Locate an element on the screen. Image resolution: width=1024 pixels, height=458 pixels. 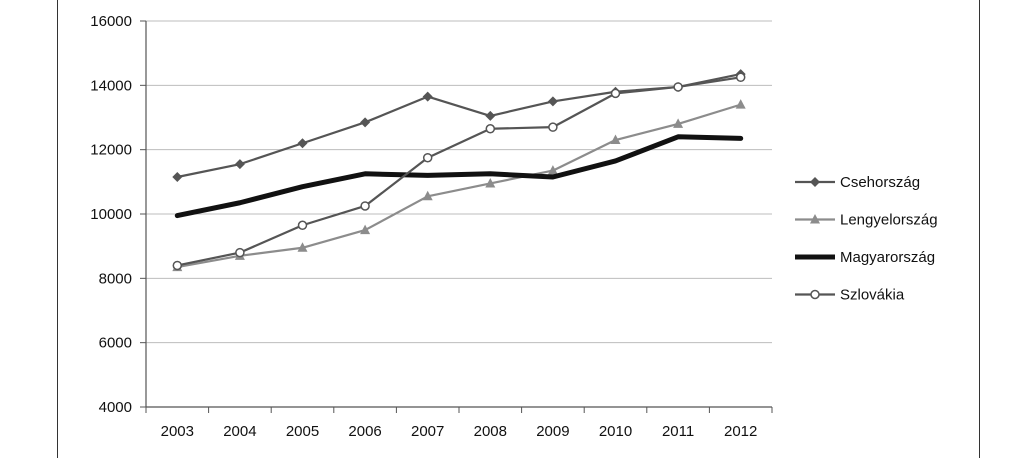
y-tick-label: 14000 is located at coordinates (111, 85).